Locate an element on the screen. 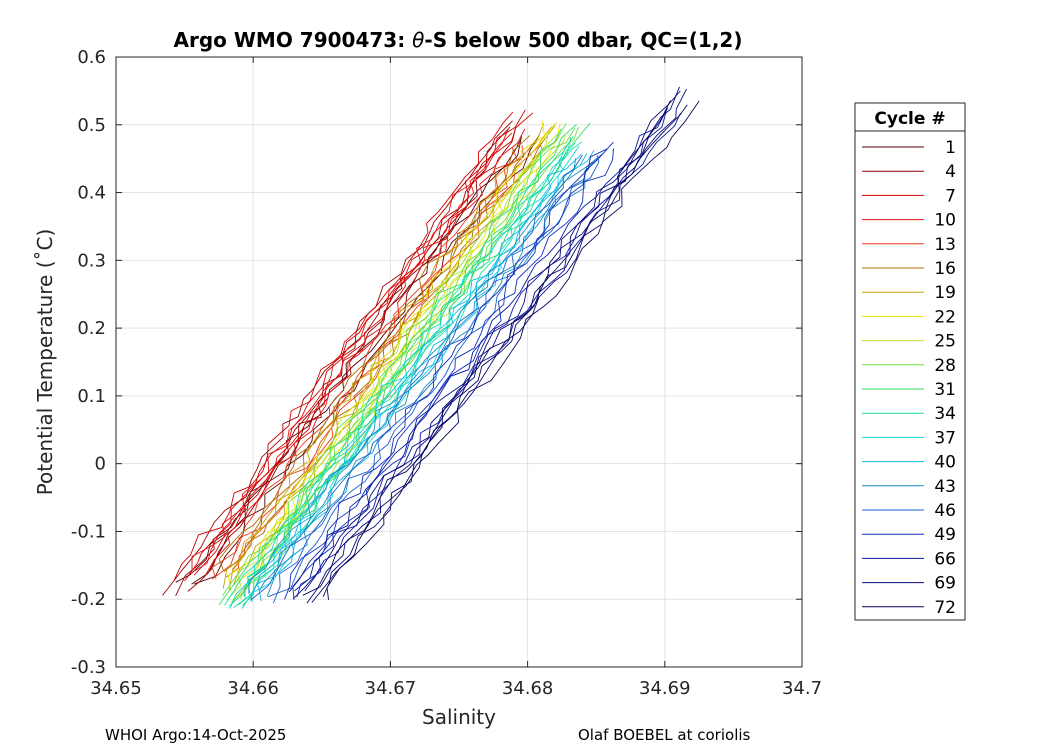  x-tick-label: 34.66 is located at coordinates (253, 688).